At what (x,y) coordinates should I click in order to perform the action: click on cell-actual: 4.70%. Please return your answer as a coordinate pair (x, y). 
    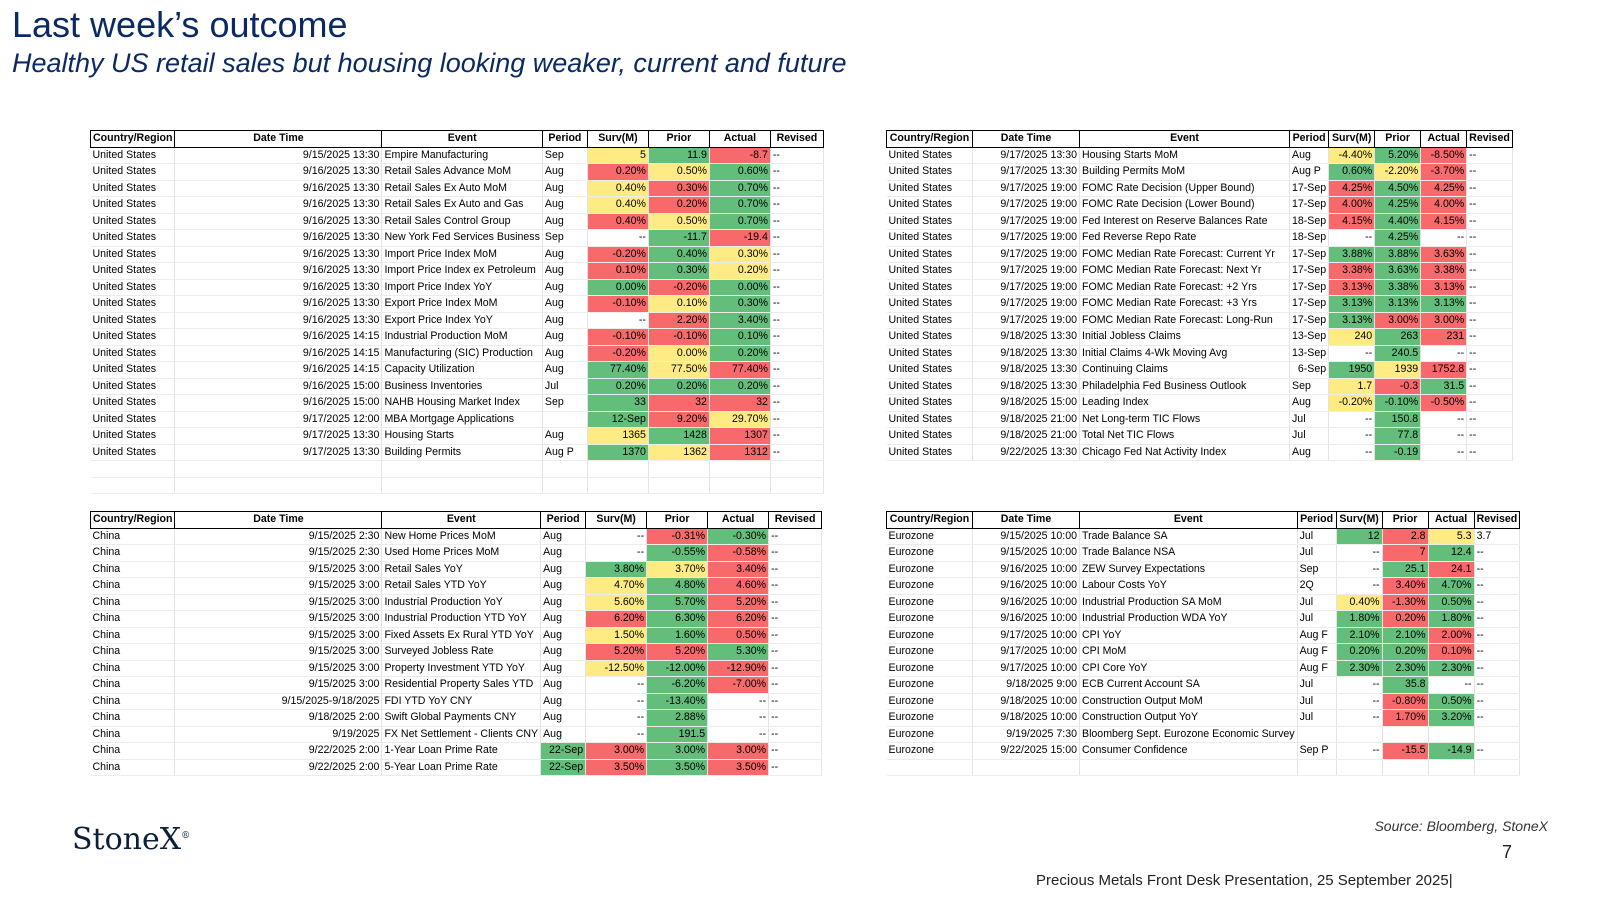
    Looking at the image, I should click on (1451, 586).